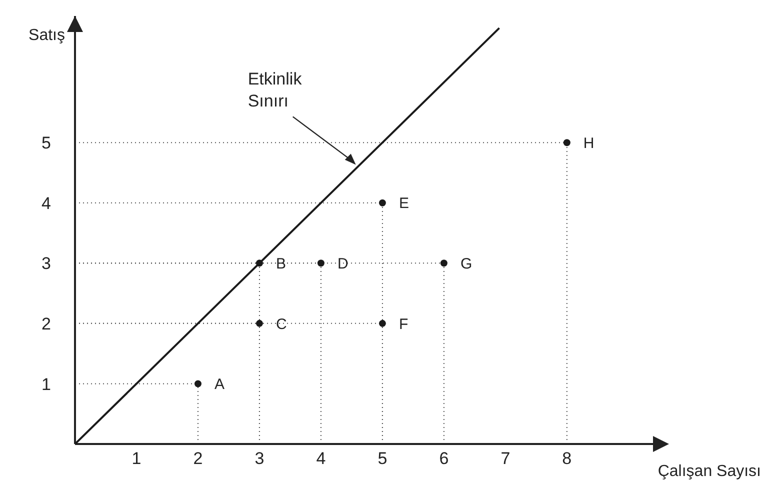 The image size is (771, 488). What do you see at coordinates (275, 90) in the screenshot?
I see `annotation: Etkinlik Sınırı` at bounding box center [275, 90].